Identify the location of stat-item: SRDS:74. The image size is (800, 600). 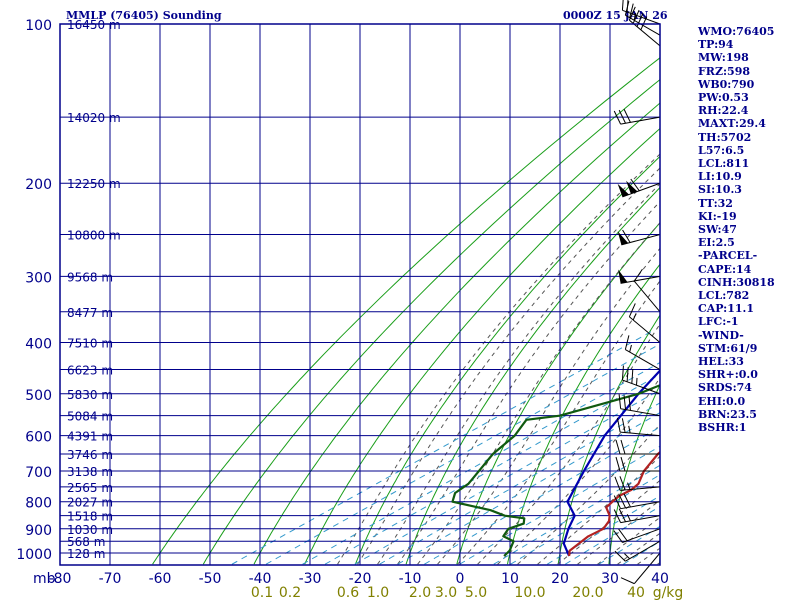
(725, 388).